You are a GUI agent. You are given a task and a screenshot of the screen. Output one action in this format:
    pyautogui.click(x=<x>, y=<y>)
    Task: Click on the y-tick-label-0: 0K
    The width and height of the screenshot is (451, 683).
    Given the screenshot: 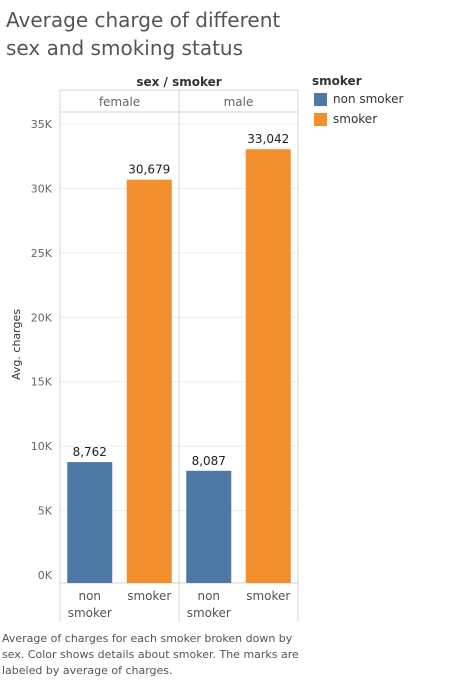 What is the action you would take?
    pyautogui.click(x=45, y=575)
    